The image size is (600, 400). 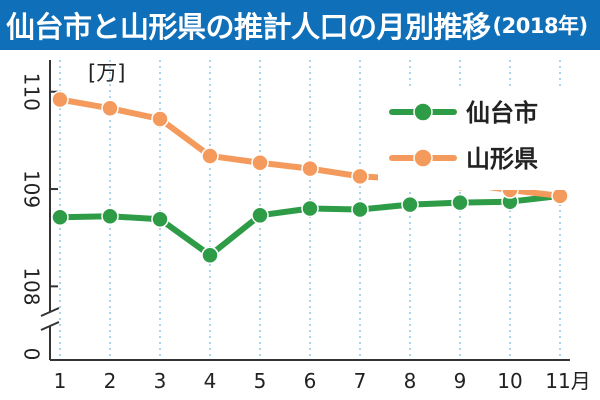 What do you see at coordinates (32, 354) in the screenshot?
I see `y-tick-label-0: 0` at bounding box center [32, 354].